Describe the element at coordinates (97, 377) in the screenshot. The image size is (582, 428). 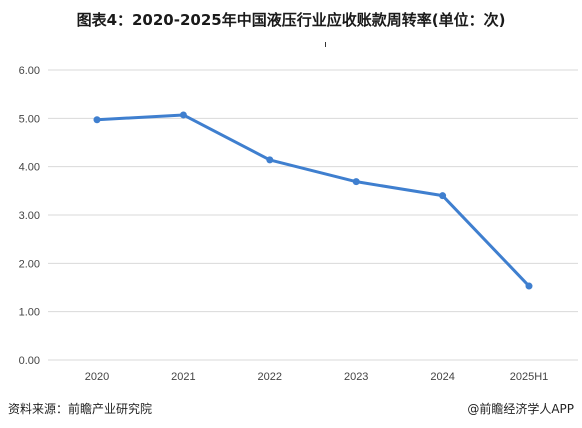
I see `x-tick-label: 2020` at that location.